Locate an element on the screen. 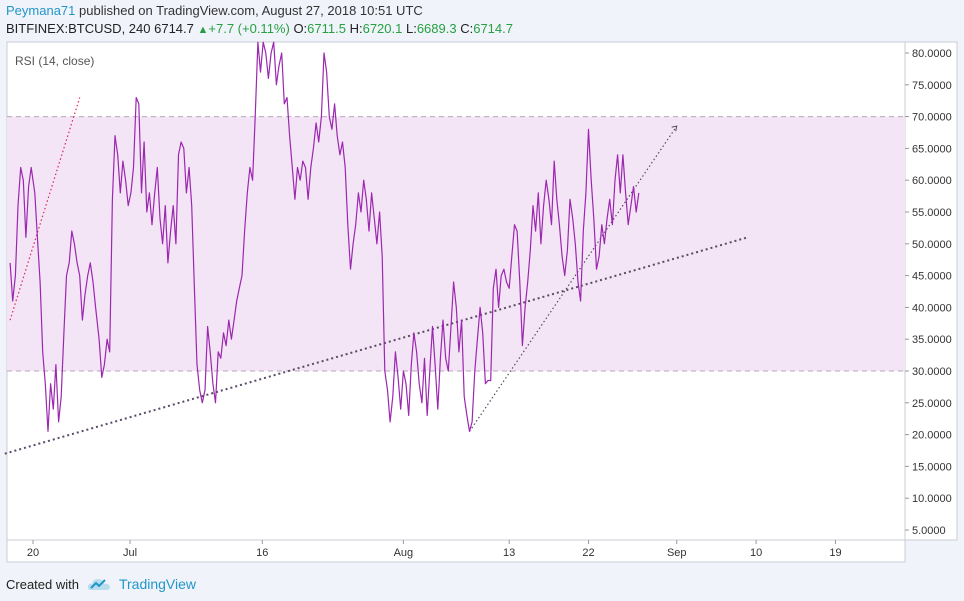  x-axis-ticks: 20 Jul 16 Aug 13 22 Sep 10 19 is located at coordinates (434, 549).